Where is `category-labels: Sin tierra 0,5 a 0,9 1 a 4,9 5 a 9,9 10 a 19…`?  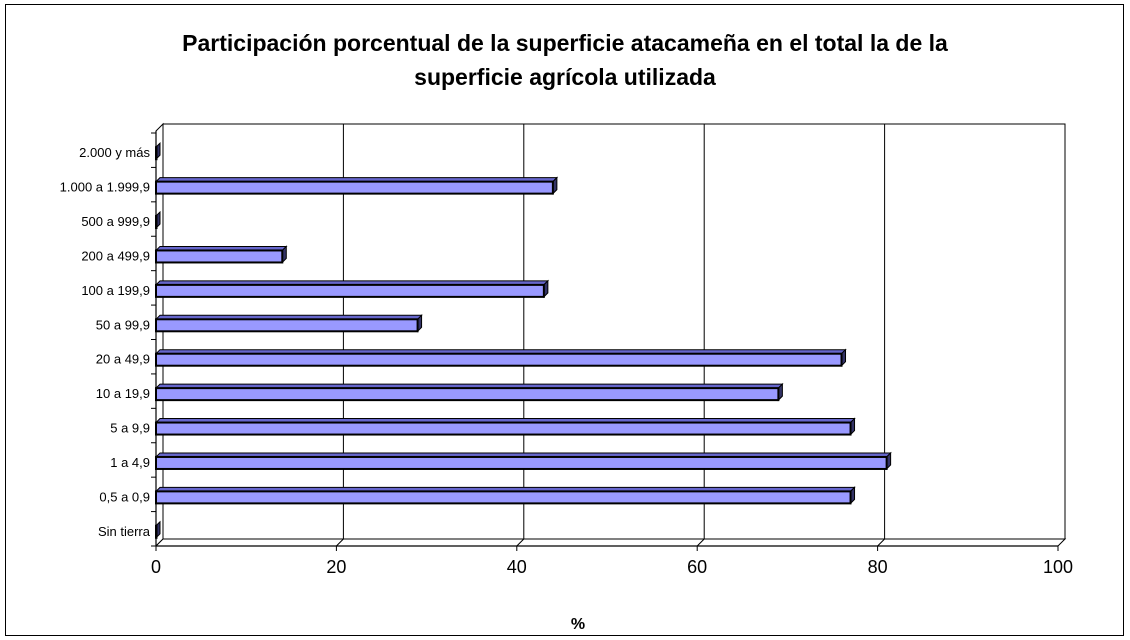 category-labels: Sin tierra 0,5 a 0,9 1 a 4,9 5 a 9,9 10 a 19… is located at coordinates (105, 342).